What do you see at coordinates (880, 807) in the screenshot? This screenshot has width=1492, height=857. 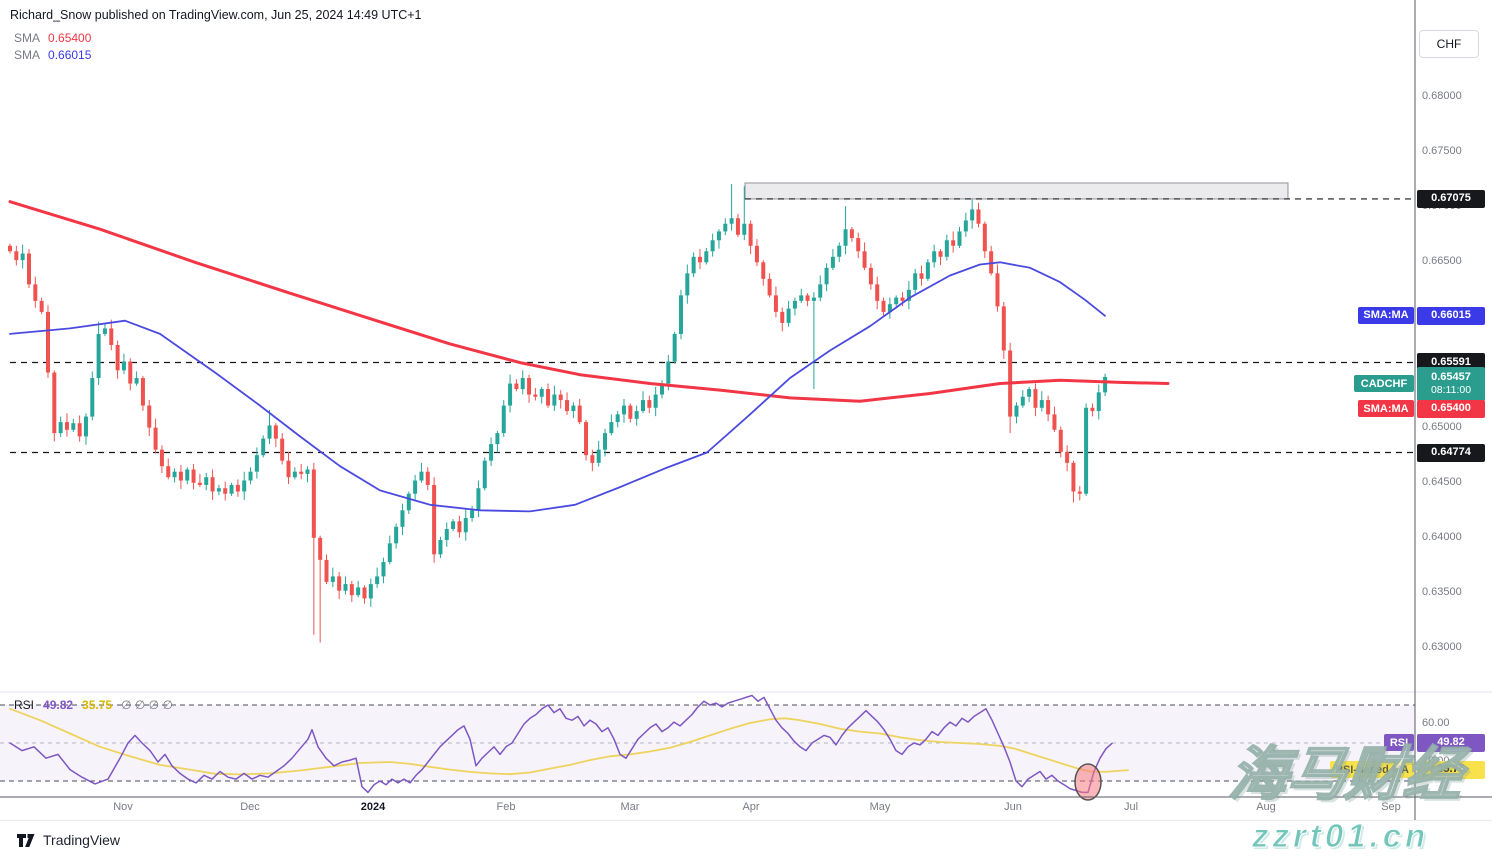 I see `month-label-May: May` at bounding box center [880, 807].